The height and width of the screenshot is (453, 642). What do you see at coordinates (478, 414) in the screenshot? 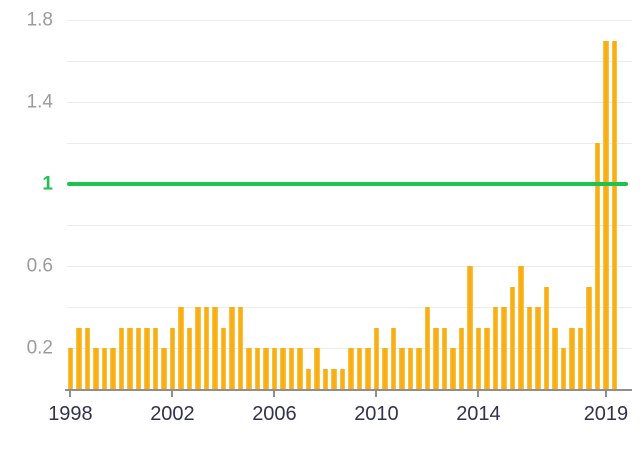
I see `x-tick-label: 2014` at bounding box center [478, 414].